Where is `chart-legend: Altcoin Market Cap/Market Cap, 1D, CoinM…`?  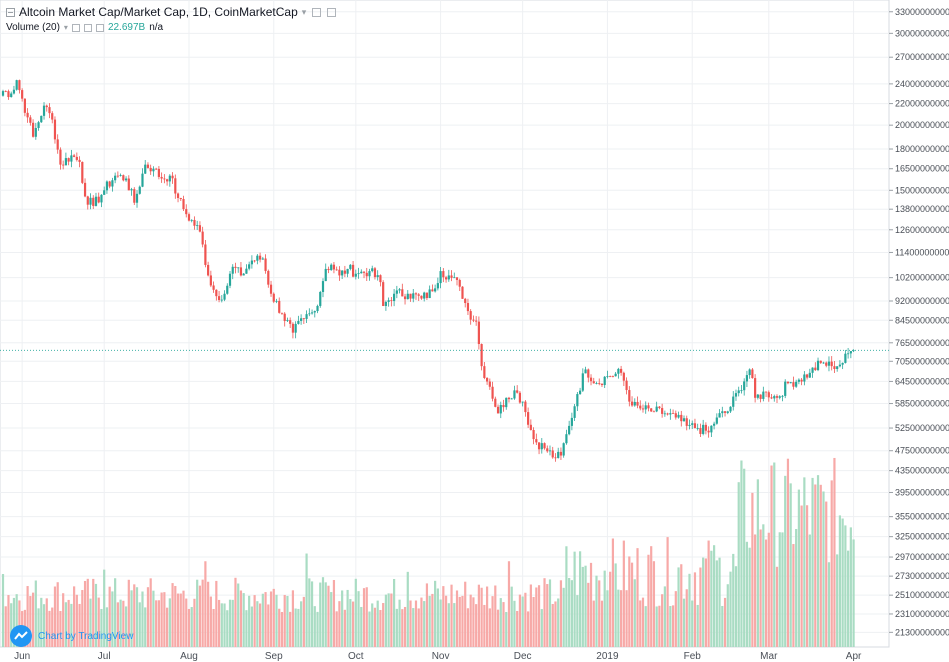 chart-legend: Altcoin Market Cap/Market Cap, 1D, CoinM… is located at coordinates (171, 12).